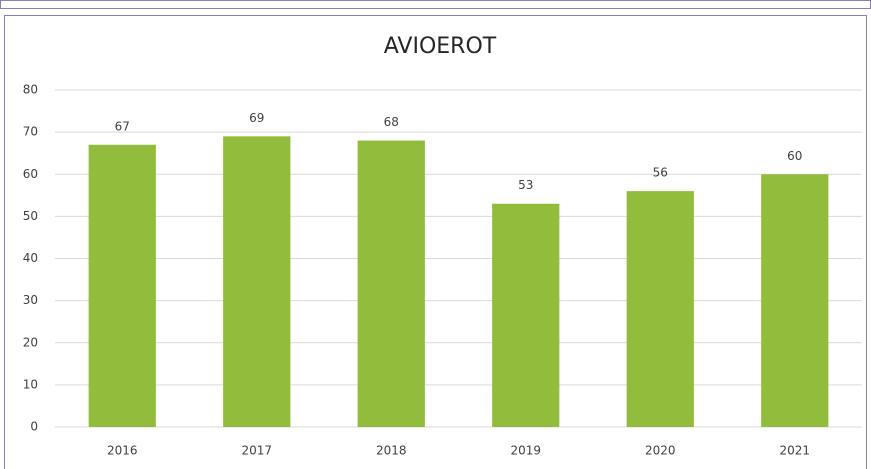 The width and height of the screenshot is (871, 469). What do you see at coordinates (256, 118) in the screenshot?
I see `data-label: 69` at bounding box center [256, 118].